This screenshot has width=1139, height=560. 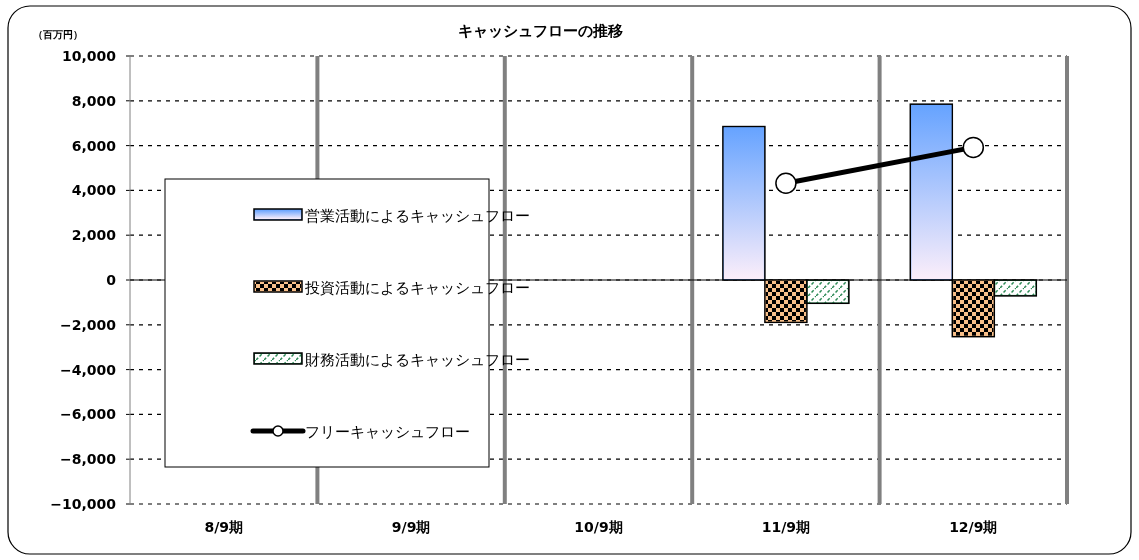 I want to click on legend-label: フリーキャッシュフロー, so click(x=387, y=432).